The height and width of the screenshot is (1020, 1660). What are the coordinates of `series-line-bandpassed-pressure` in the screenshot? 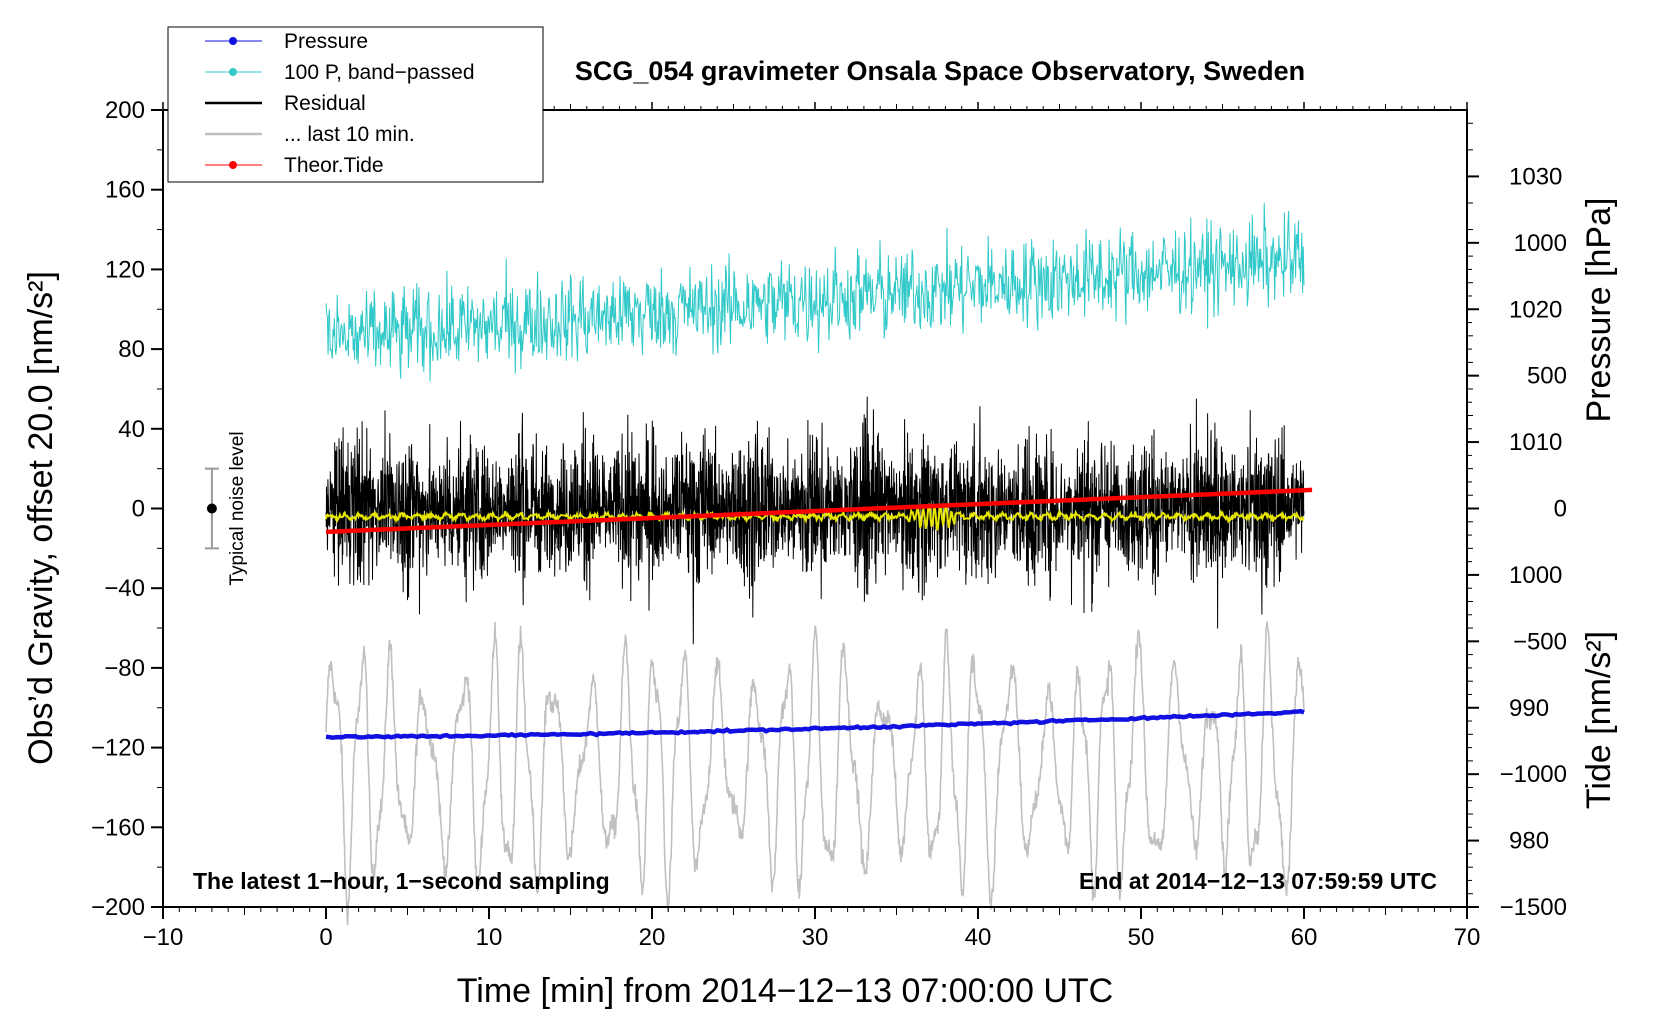 It's located at (815, 292).